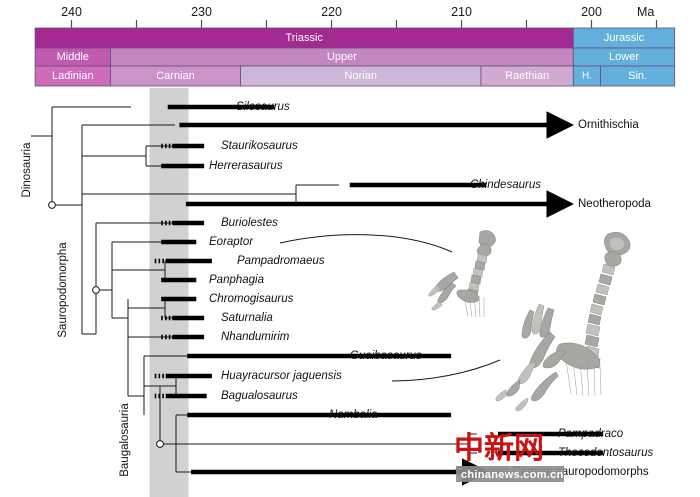 The image size is (700, 497). I want to click on taxon-label-19: Other post-Carnian sauropodomorphs, so click(552, 472).